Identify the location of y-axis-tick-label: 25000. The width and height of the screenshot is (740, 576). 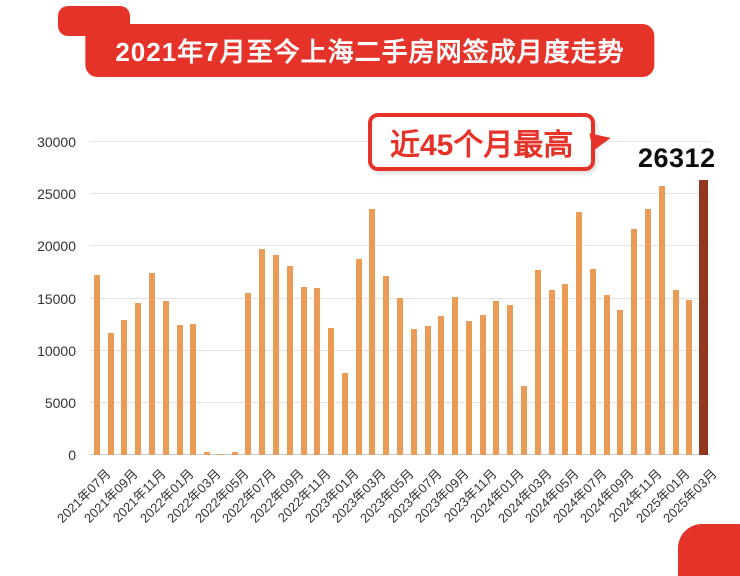
(56, 194).